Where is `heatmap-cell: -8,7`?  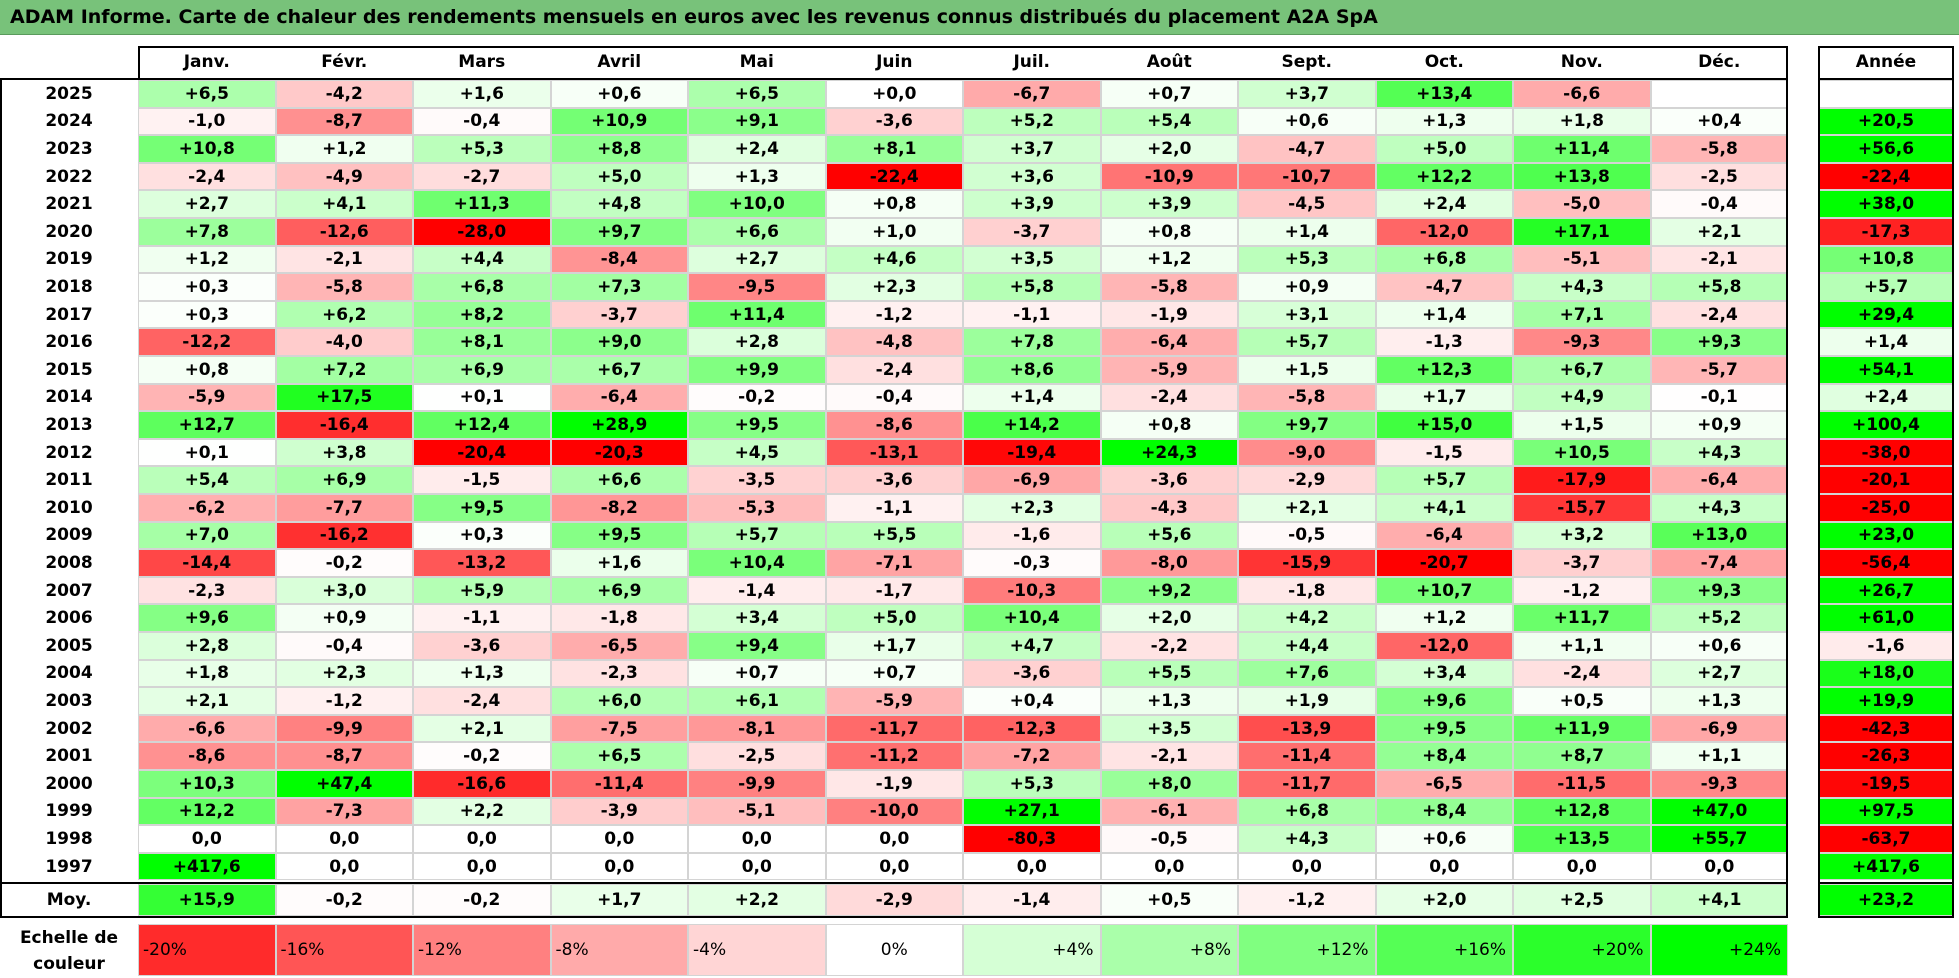 heatmap-cell: -8,7 is located at coordinates (344, 121).